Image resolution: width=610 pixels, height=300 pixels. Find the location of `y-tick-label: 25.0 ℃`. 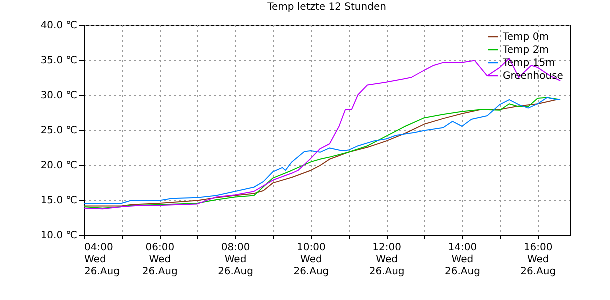

y-tick-label: 25.0 ℃ is located at coordinates (59, 131).